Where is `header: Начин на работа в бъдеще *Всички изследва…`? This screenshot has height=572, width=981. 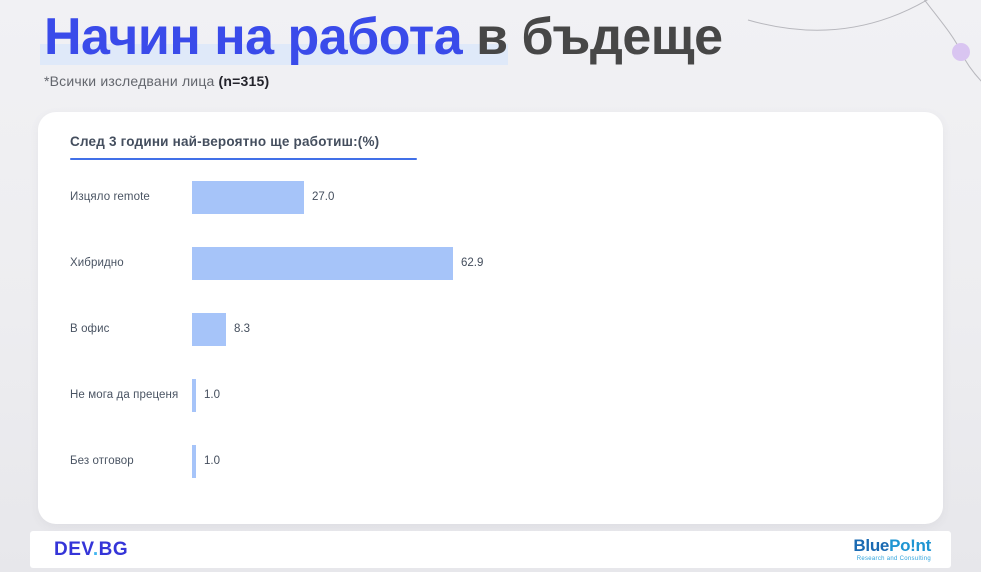 header: Начин на работа в бъдеще *Всички изследва… is located at coordinates (381, 48).